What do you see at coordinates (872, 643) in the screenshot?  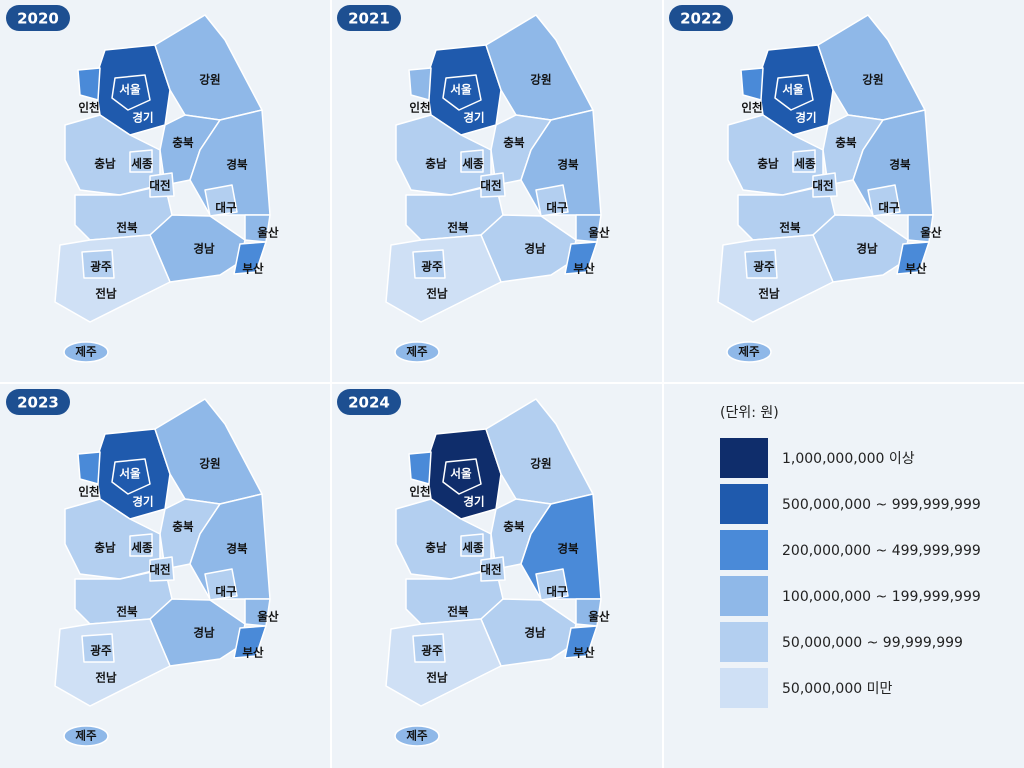 I see `legend-label: 50,000,000 ~ 99,999,999` at bounding box center [872, 643].